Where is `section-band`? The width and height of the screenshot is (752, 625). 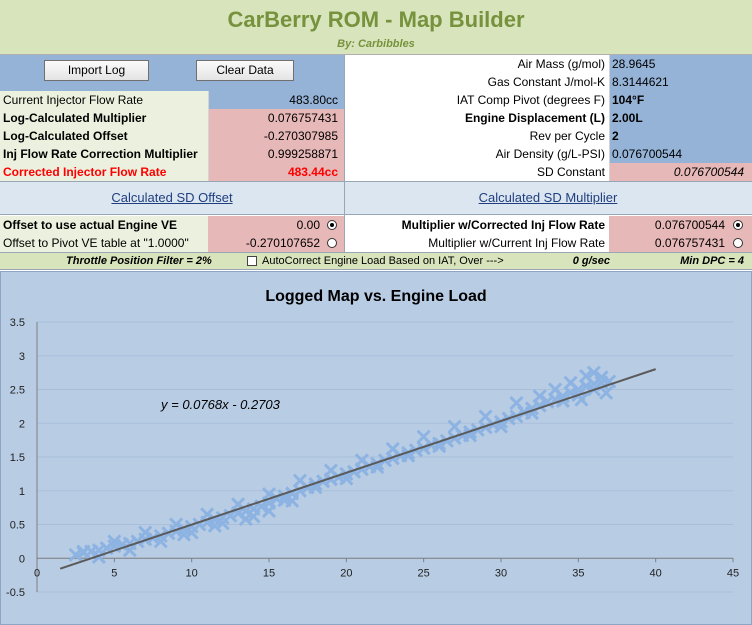
section-band is located at coordinates (376, 198).